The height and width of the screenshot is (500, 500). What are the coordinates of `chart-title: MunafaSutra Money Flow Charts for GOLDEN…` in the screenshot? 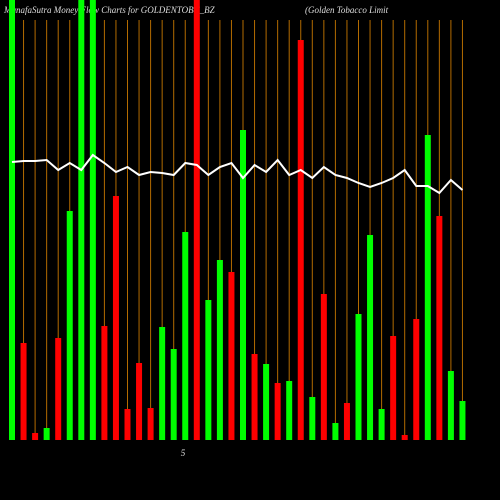 It's located at (109, 10).